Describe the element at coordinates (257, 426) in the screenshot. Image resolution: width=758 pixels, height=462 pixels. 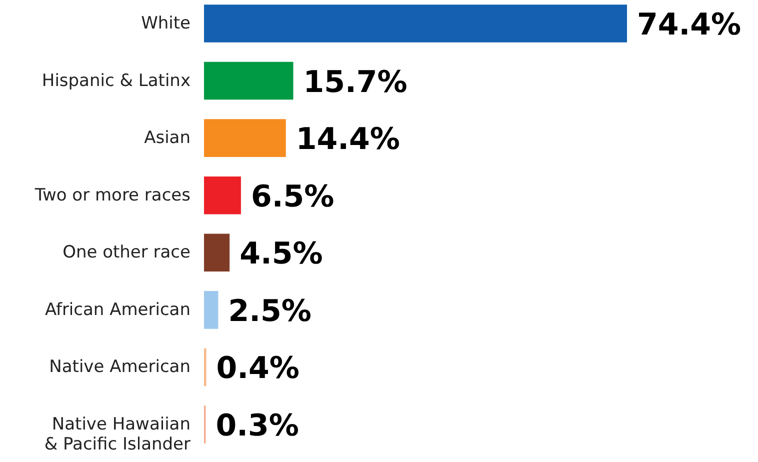
I see `data-label: 0.3%` at that location.